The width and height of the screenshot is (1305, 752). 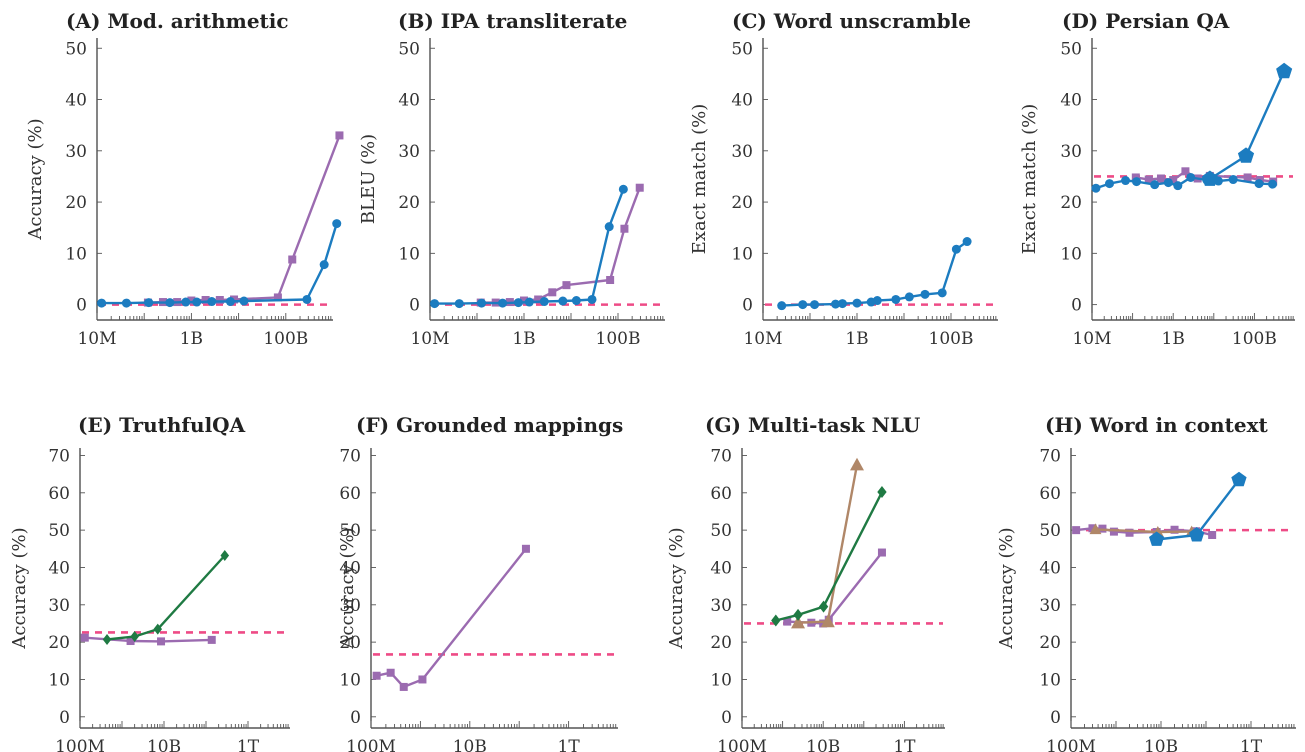 What do you see at coordinates (1251, 744) in the screenshot?
I see `x-tick-label: 1T` at bounding box center [1251, 744].